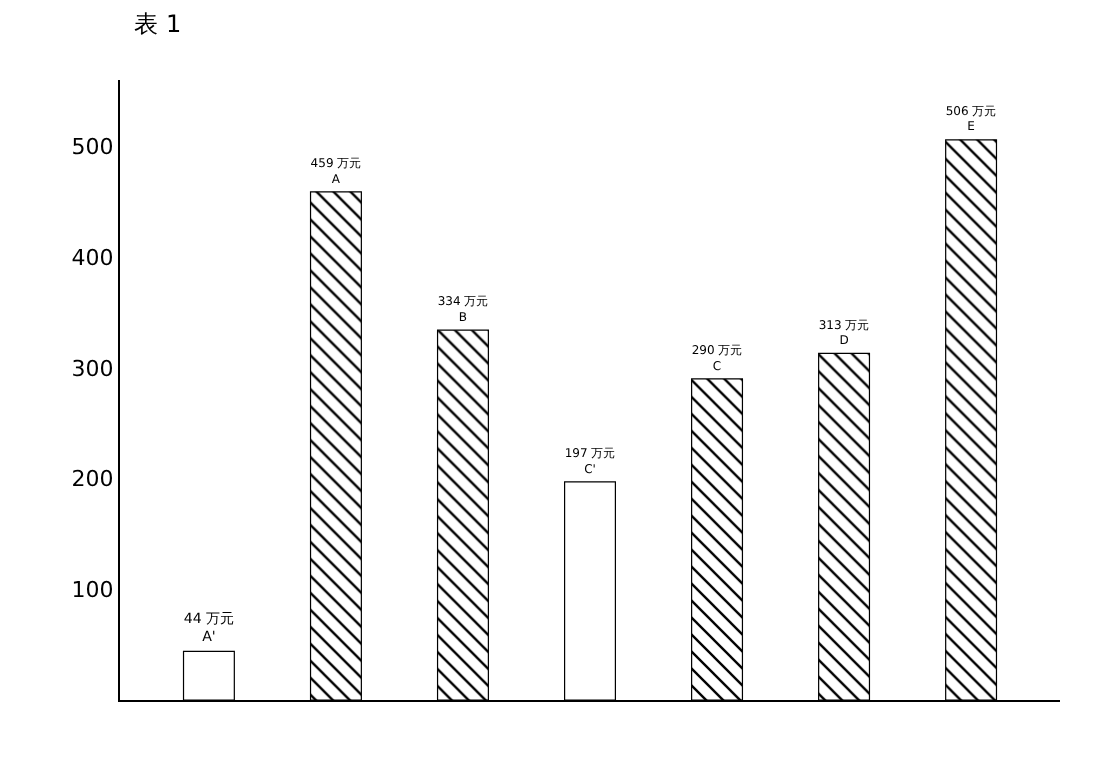 Image resolution: width=1120 pixels, height=760 pixels. What do you see at coordinates (158, 24) in the screenshot?
I see `chart-title: 表 1` at bounding box center [158, 24].